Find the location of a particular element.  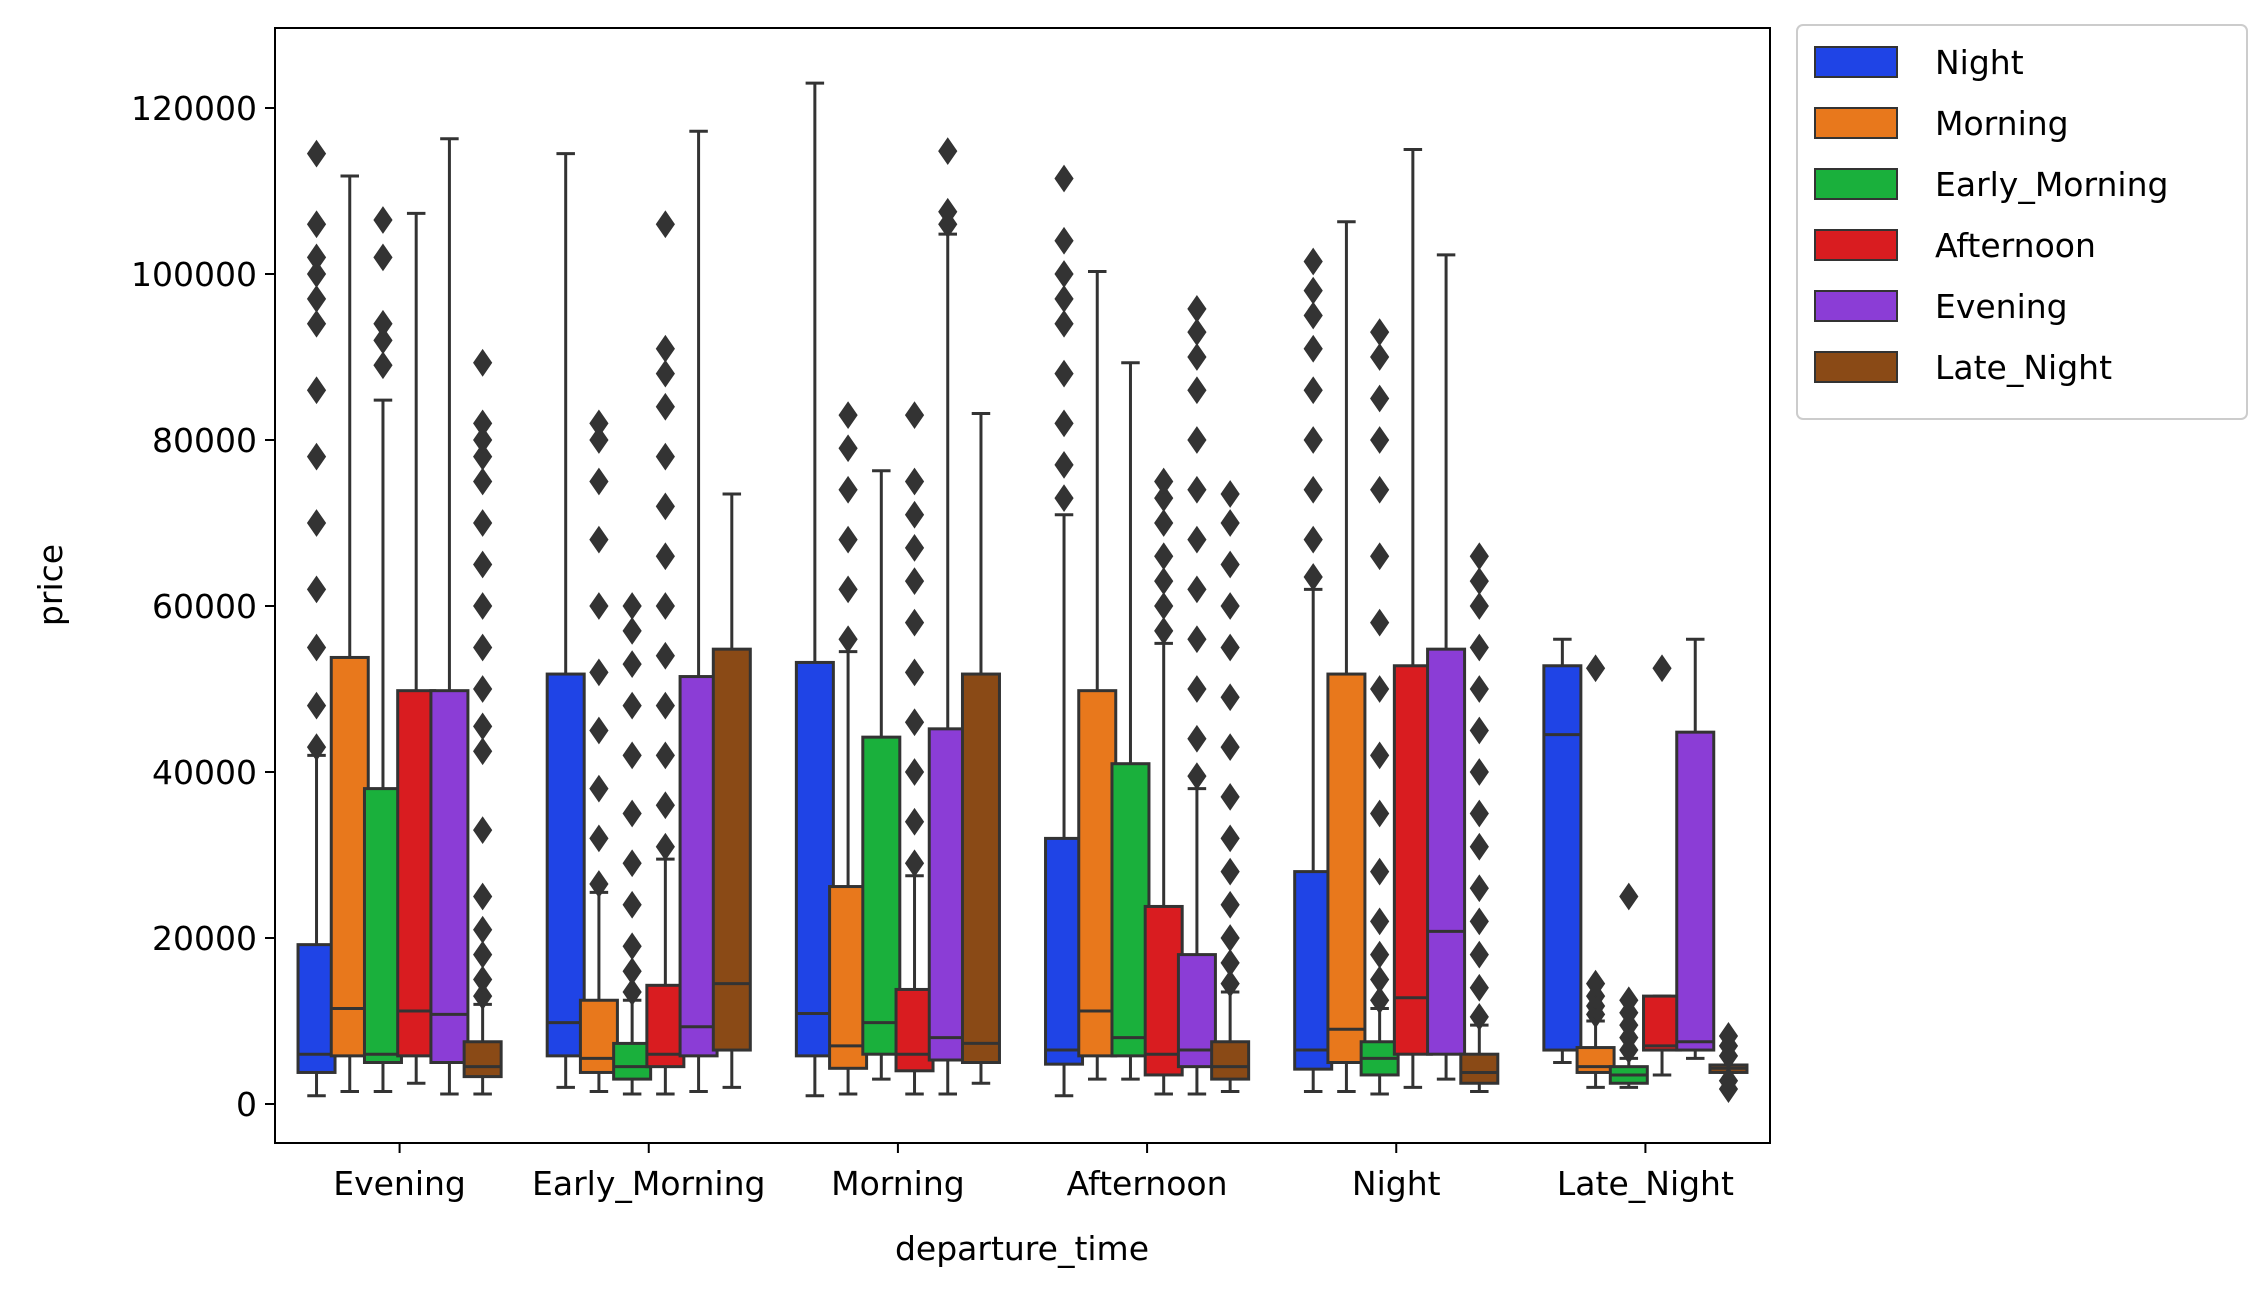

y-tick-label: 40000 is located at coordinates (204, 772).